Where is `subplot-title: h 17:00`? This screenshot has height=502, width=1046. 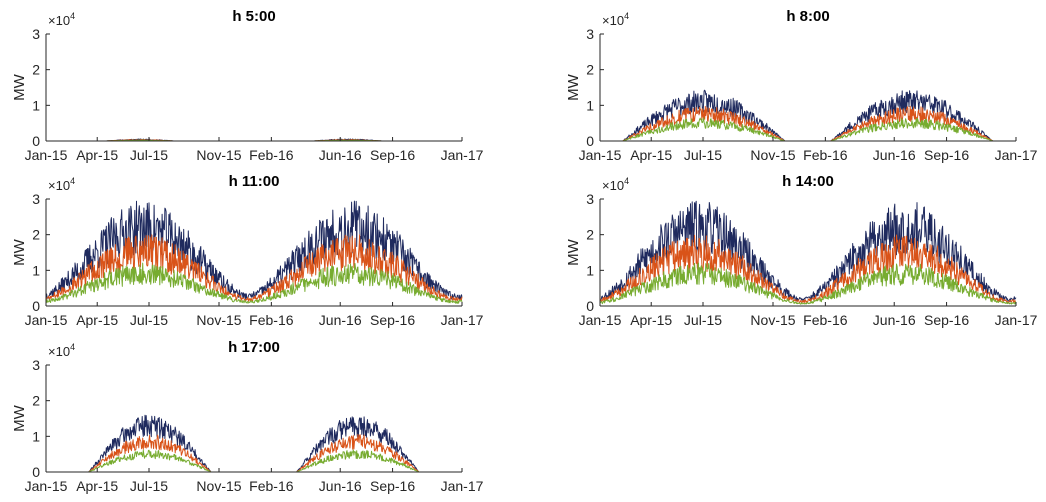 subplot-title: h 17:00 is located at coordinates (254, 347).